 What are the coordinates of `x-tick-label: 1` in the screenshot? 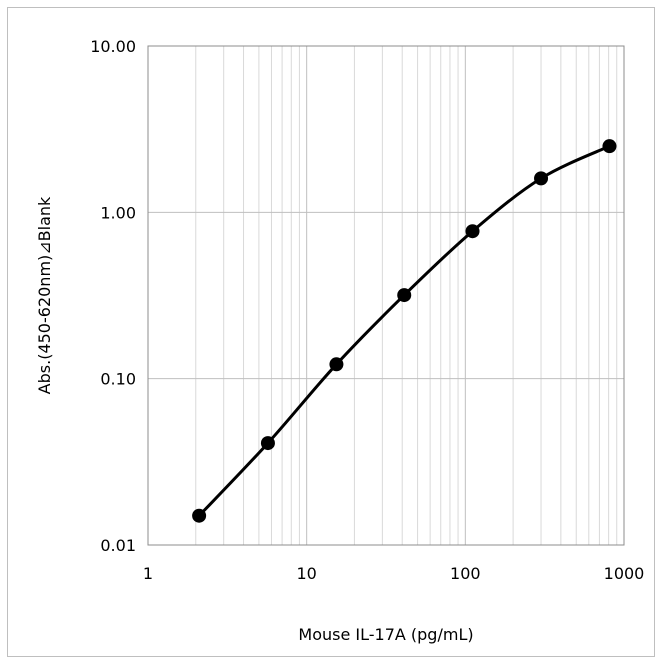 It's located at (148, 573).